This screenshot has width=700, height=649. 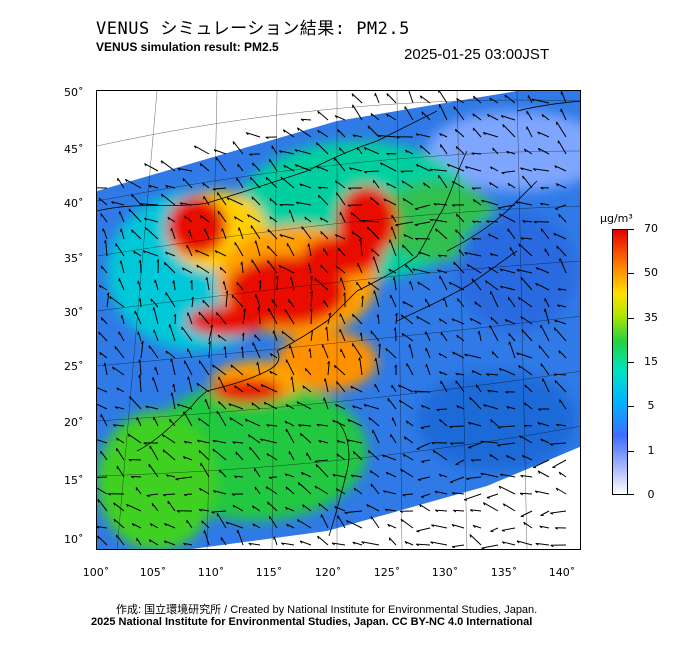 I want to click on colorbar-tick, so click(x=631, y=406).